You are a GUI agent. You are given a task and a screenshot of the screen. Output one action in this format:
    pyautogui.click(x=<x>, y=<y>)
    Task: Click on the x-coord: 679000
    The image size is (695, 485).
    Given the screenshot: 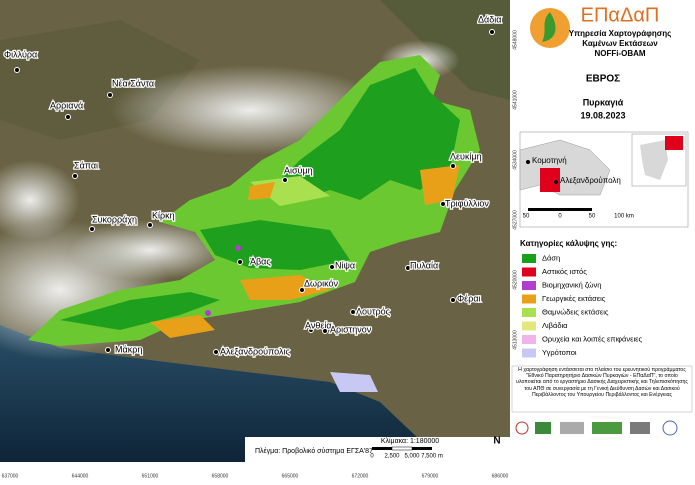 What is the action you would take?
    pyautogui.click(x=430, y=476)
    